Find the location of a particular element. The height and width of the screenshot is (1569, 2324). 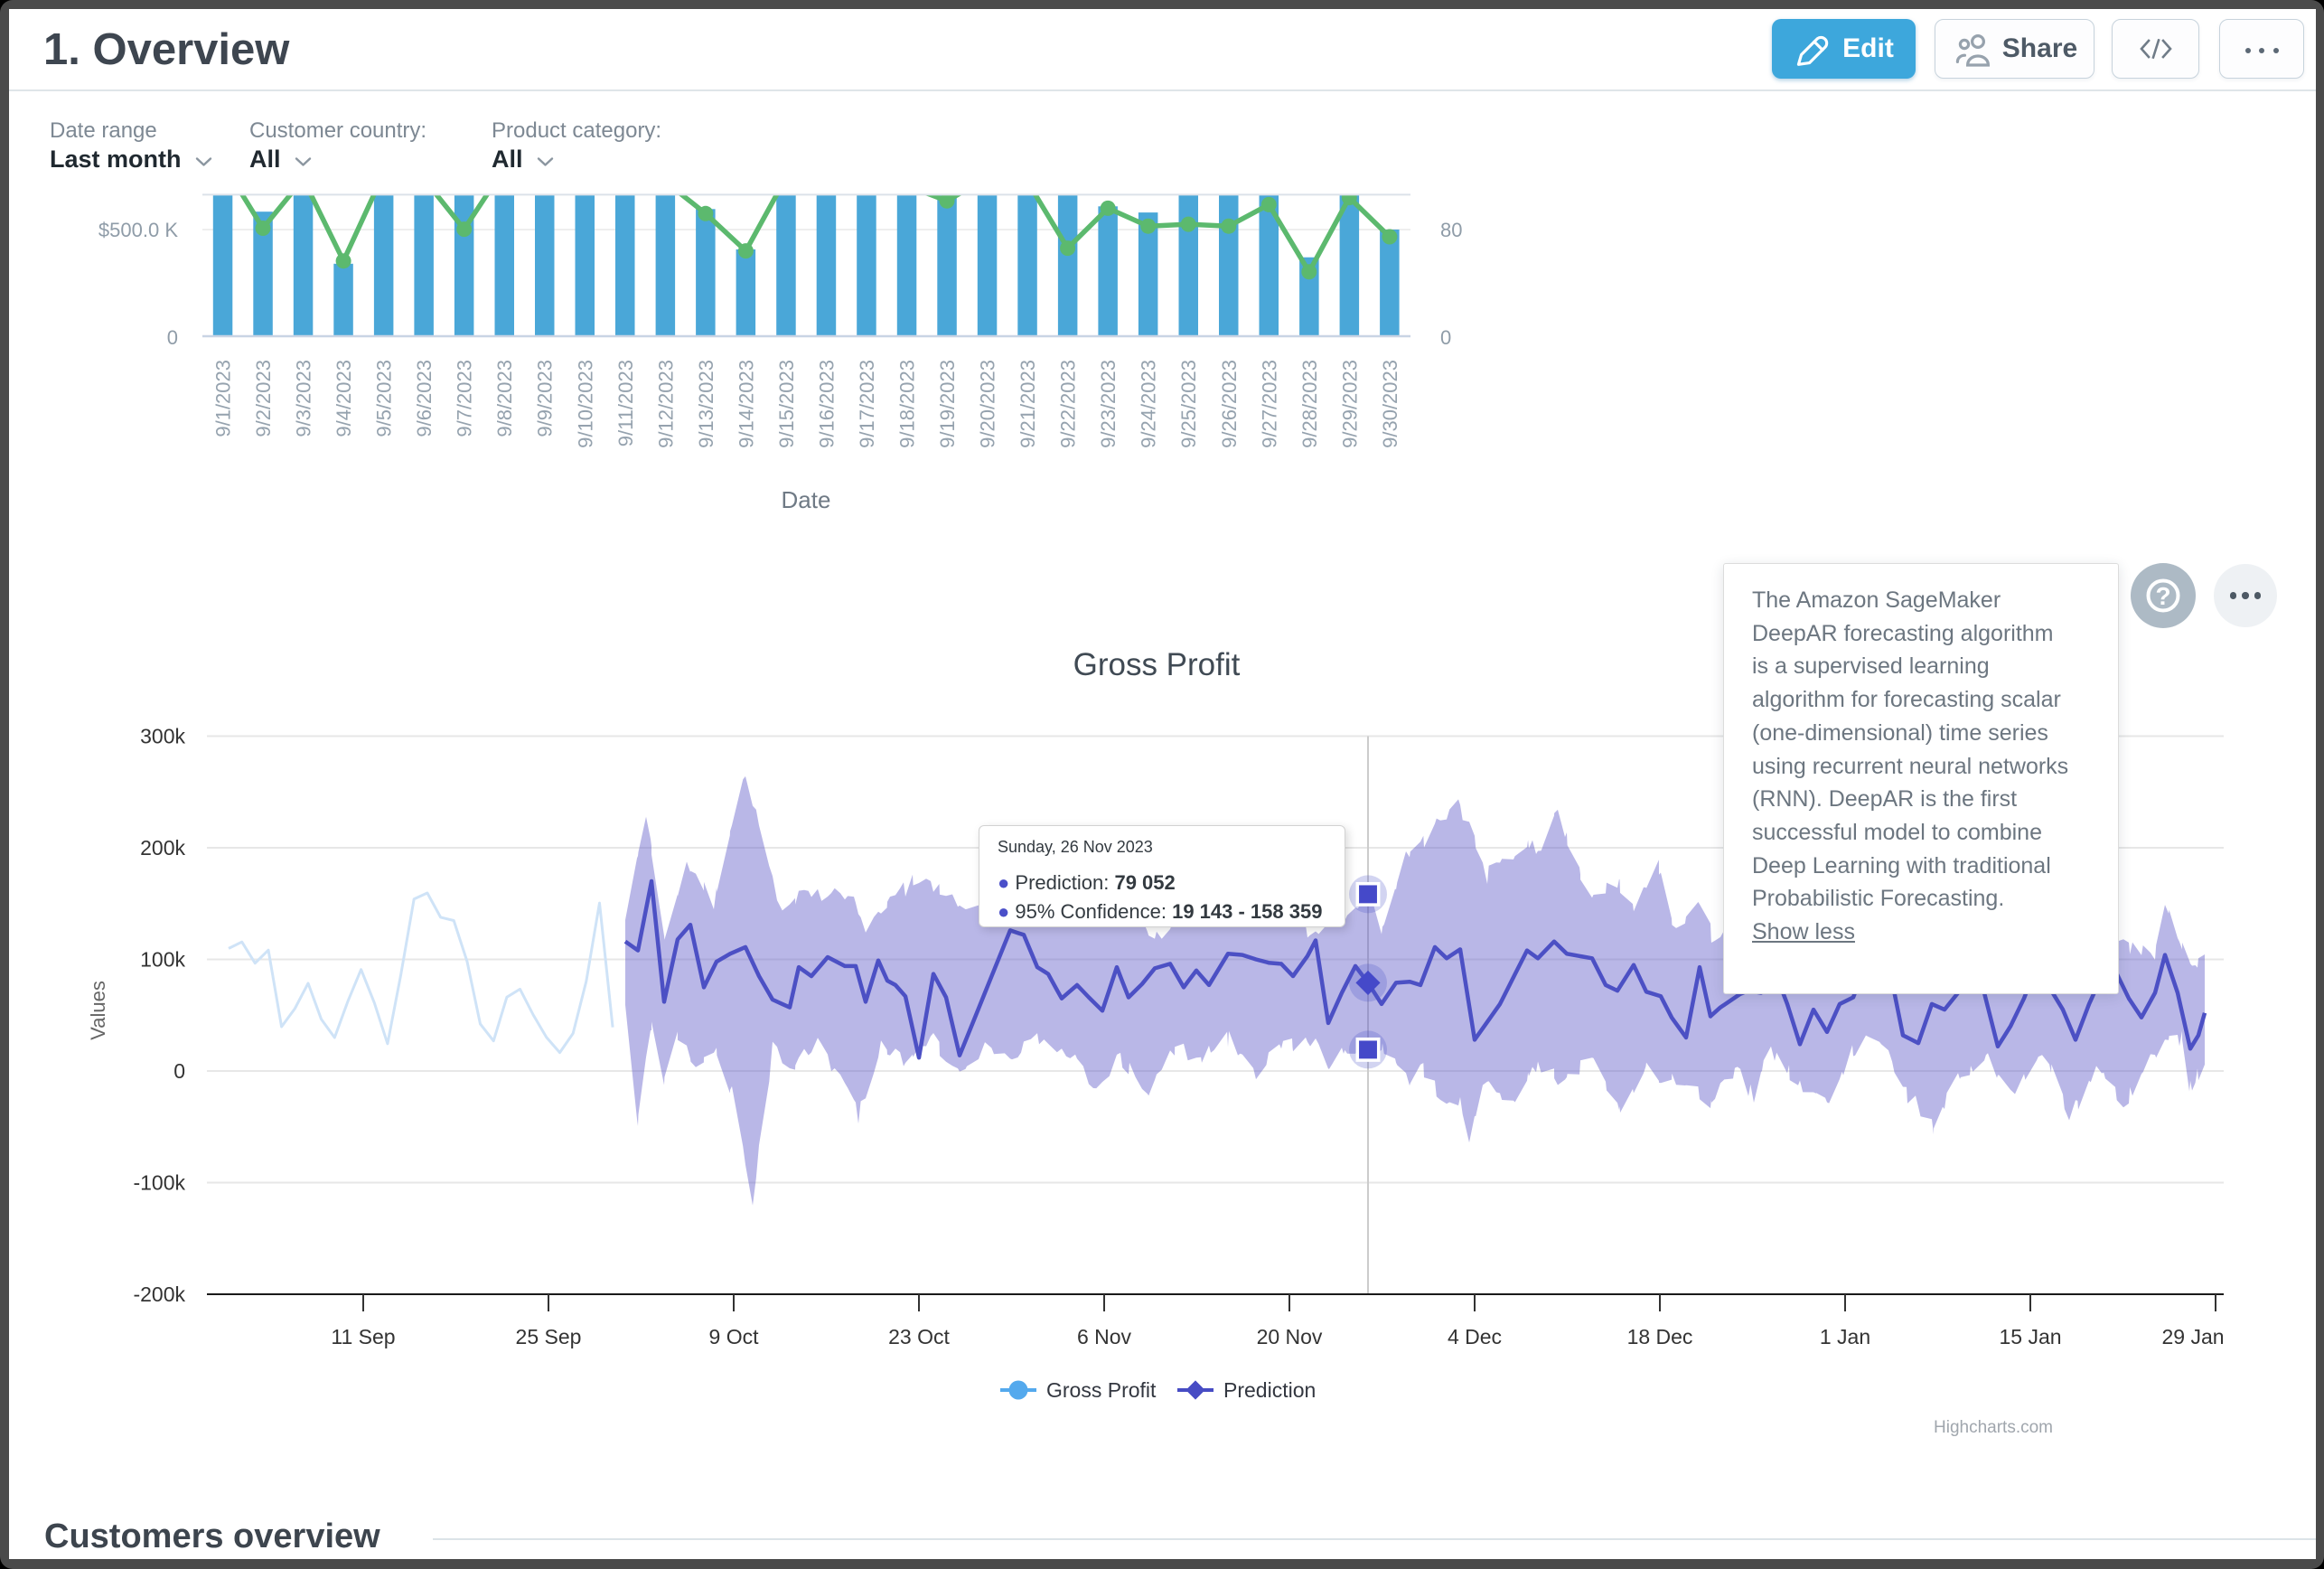

svg-text: 9/17/2023 is located at coordinates (867, 404).